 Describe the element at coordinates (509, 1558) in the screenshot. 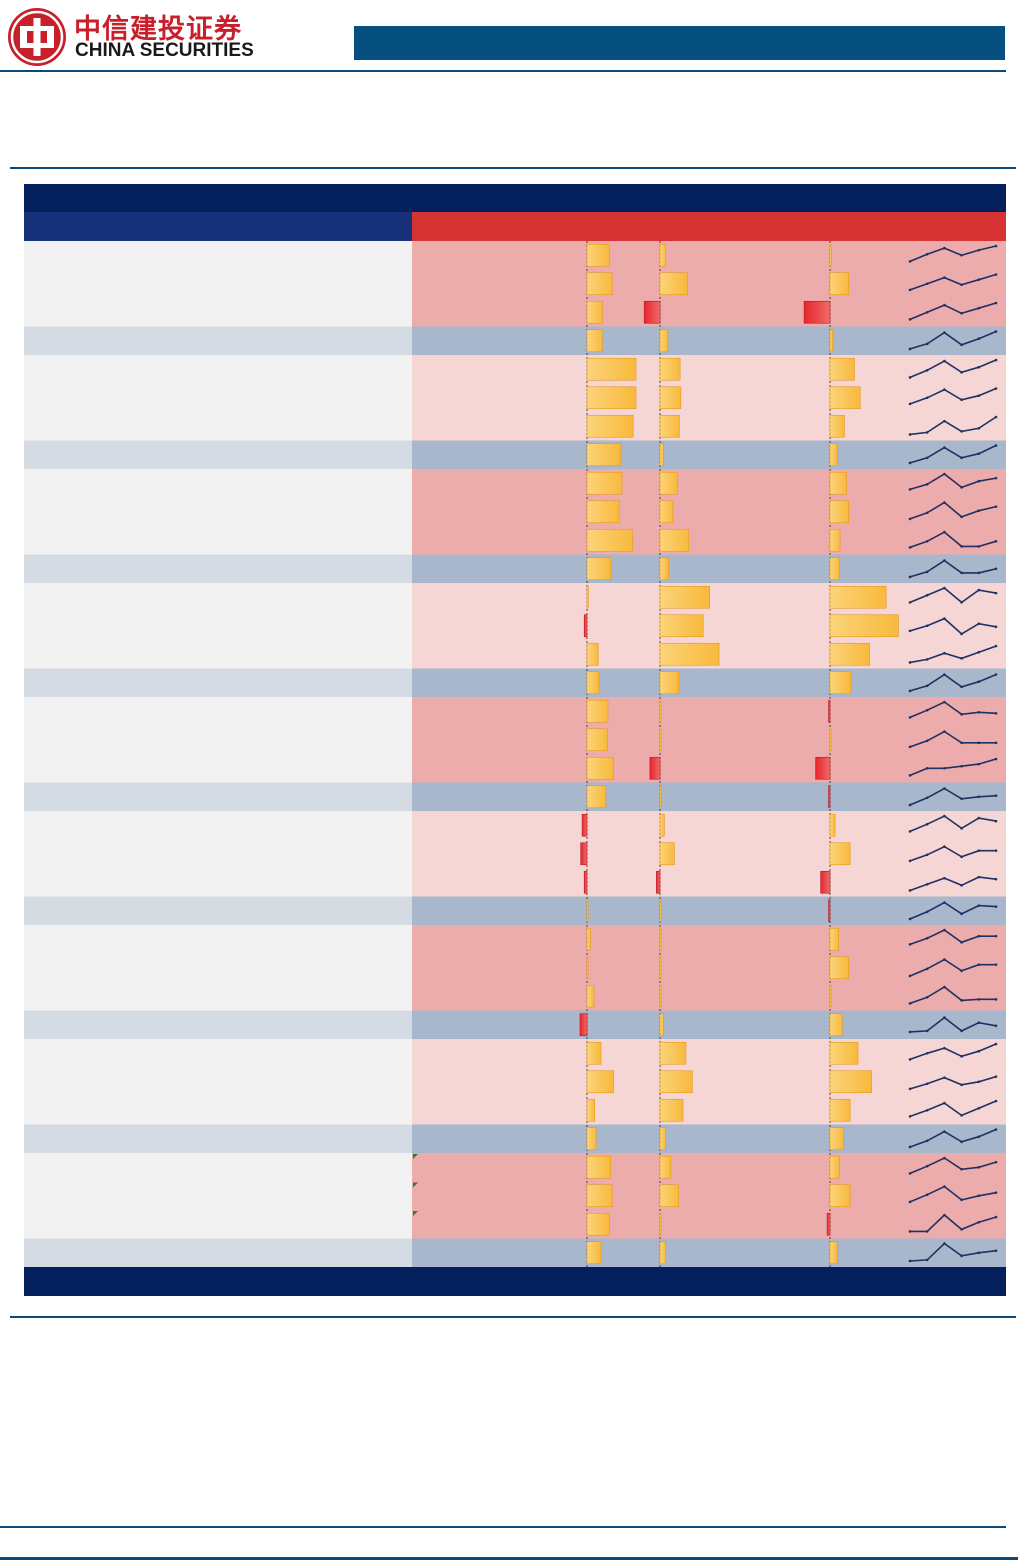

I see `footer-rule-lower` at that location.